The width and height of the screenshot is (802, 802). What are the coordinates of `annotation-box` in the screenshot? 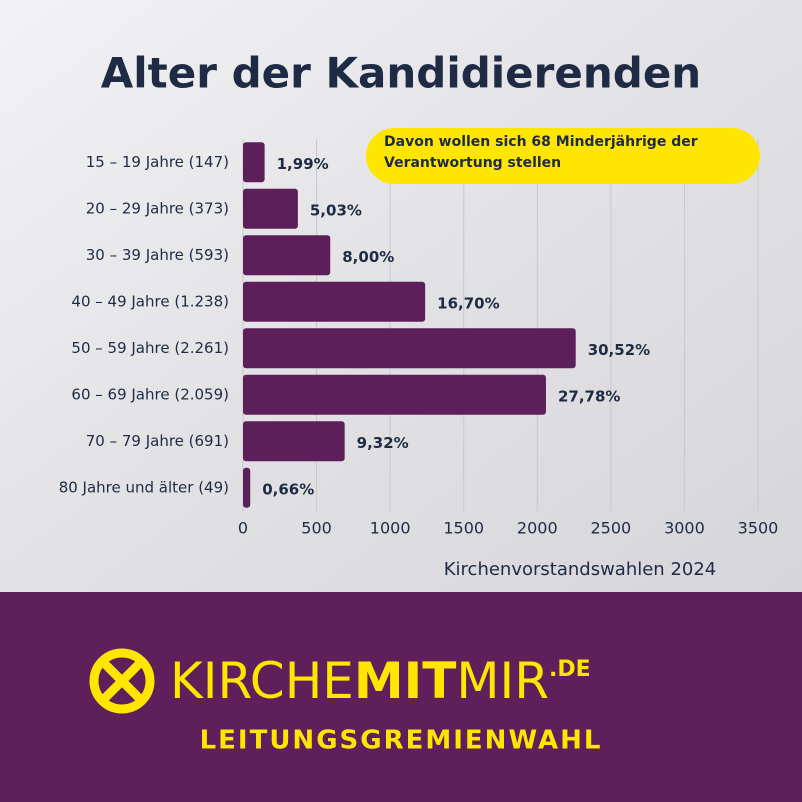 It's located at (563, 156).